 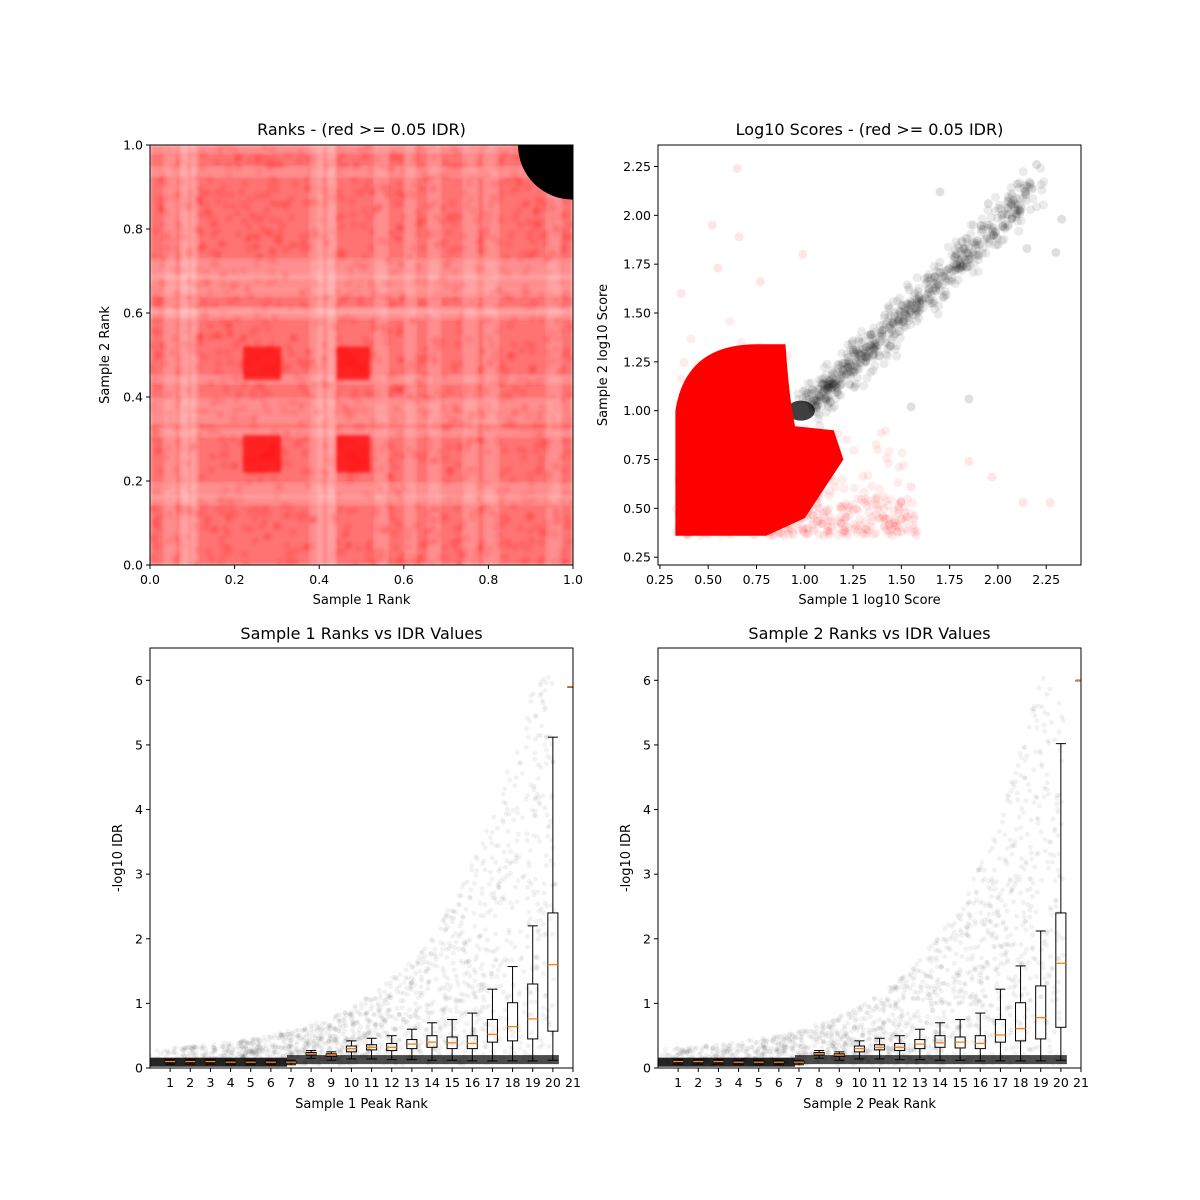 What do you see at coordinates (133, 229) in the screenshot?
I see `ranks-y-tick-label: 0.8` at bounding box center [133, 229].